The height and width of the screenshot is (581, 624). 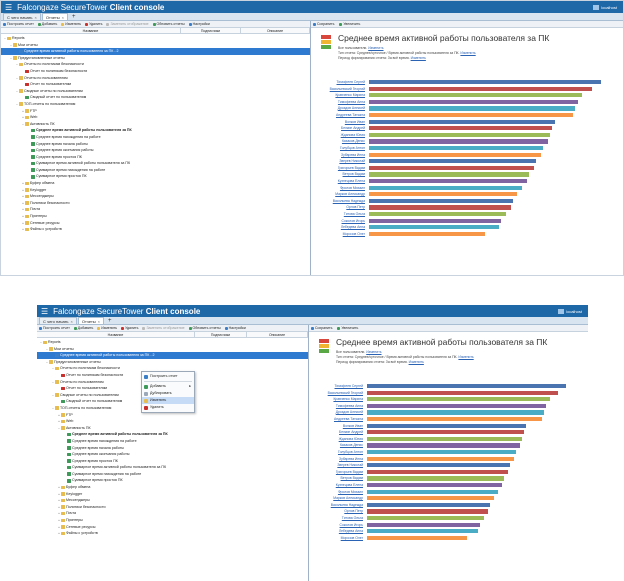 What do you see at coordinates (605, 7) in the screenshot?
I see `user-badge: localhost` at bounding box center [605, 7].